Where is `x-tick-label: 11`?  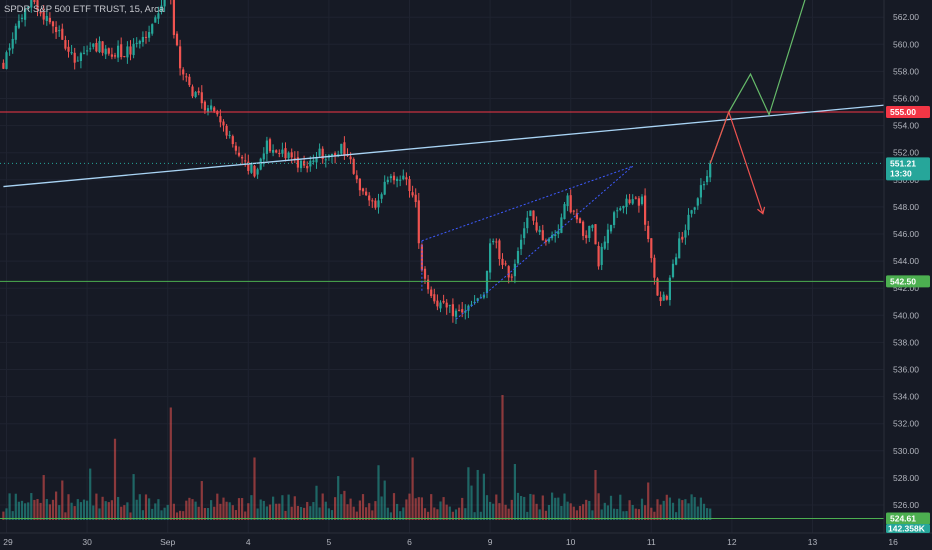
x-tick-label: 11 is located at coordinates (651, 542).